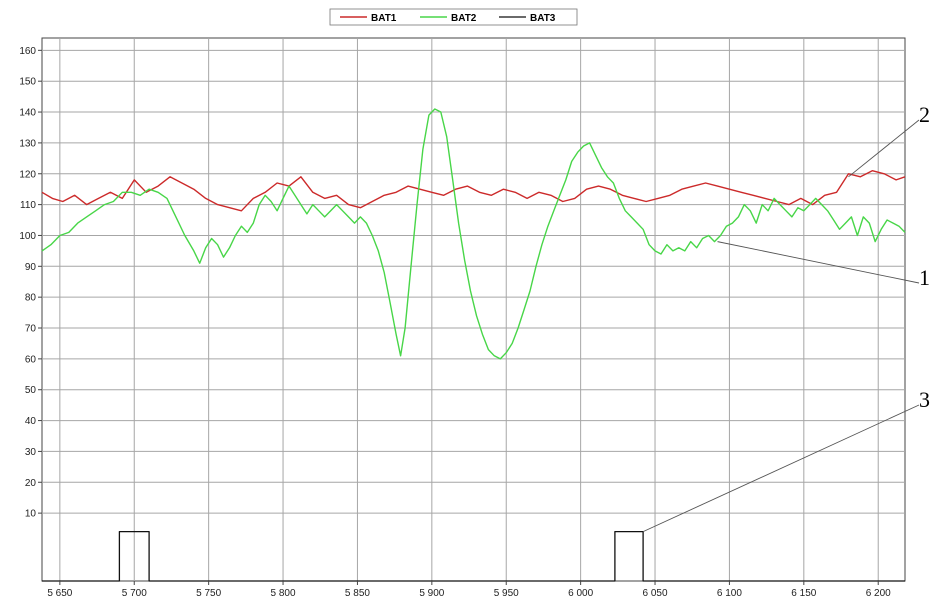 This screenshot has width=931, height=601. Describe the element at coordinates (580, 593) in the screenshot. I see `x-tick-label: 6 000` at that location.